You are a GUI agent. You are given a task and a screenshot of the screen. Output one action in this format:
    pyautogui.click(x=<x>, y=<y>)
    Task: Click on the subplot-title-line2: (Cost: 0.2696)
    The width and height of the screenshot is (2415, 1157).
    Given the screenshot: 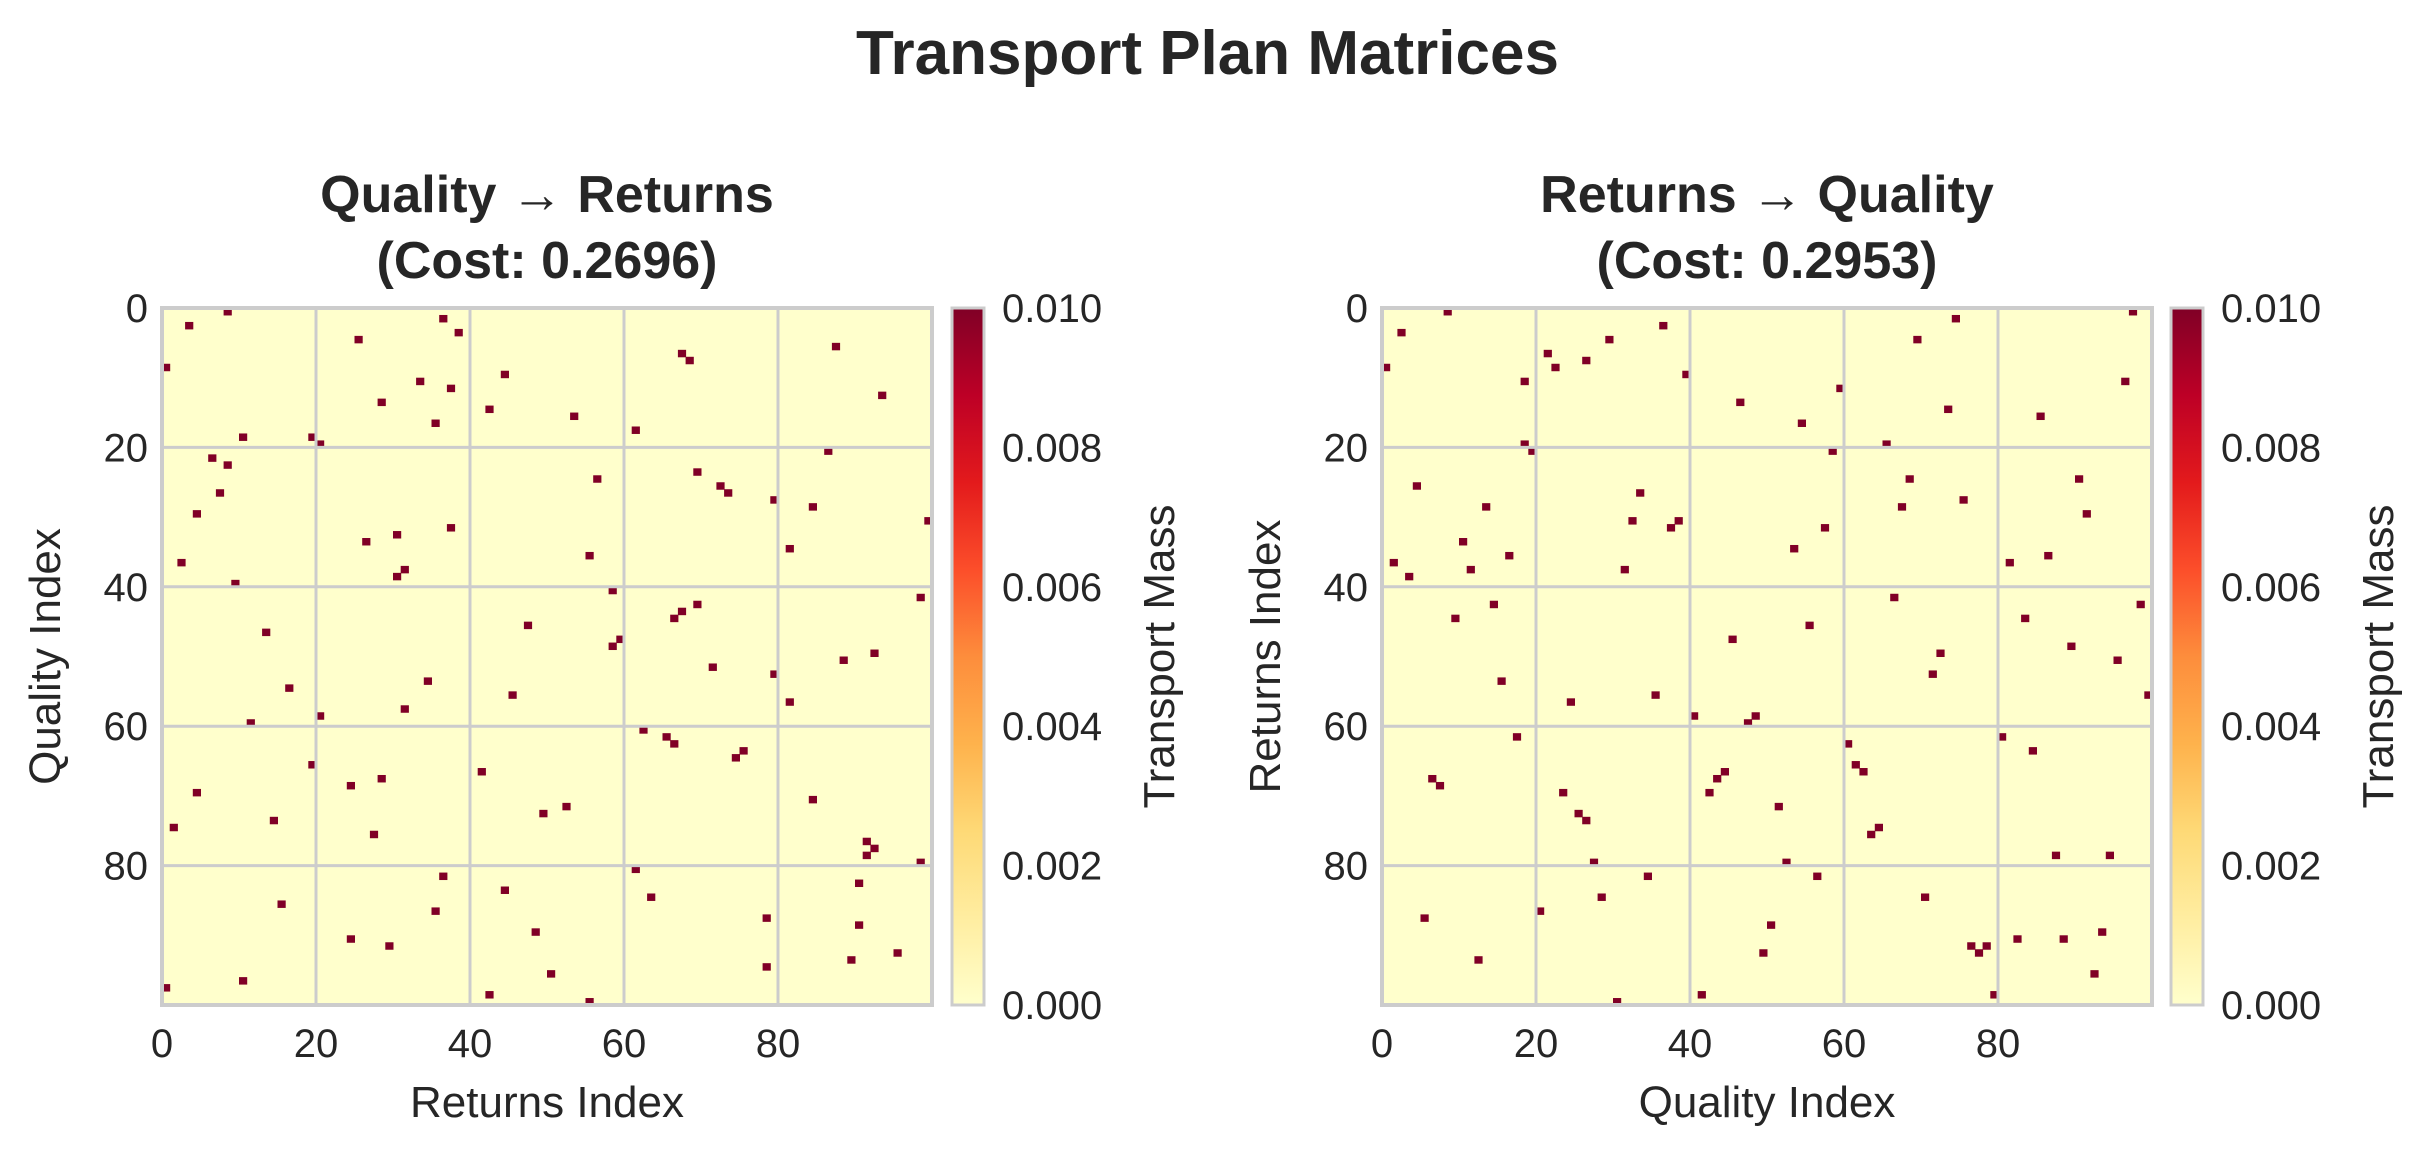 What is the action you would take?
    pyautogui.click(x=547, y=261)
    